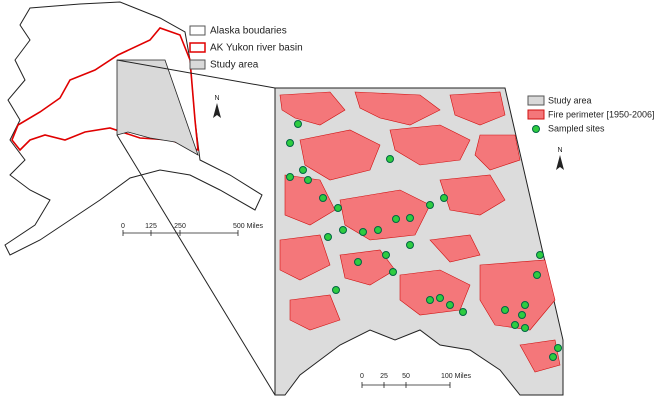  What do you see at coordinates (248, 226) in the screenshot?
I see `scale-label: 500 Miles` at bounding box center [248, 226].